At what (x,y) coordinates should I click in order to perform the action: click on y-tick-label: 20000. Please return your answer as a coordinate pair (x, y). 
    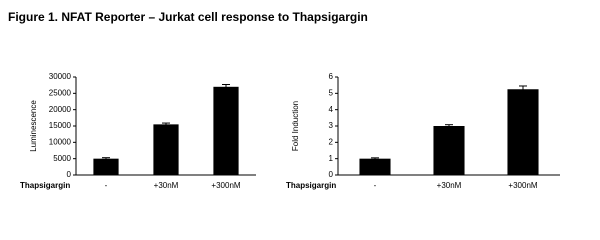
    Looking at the image, I should click on (60, 109).